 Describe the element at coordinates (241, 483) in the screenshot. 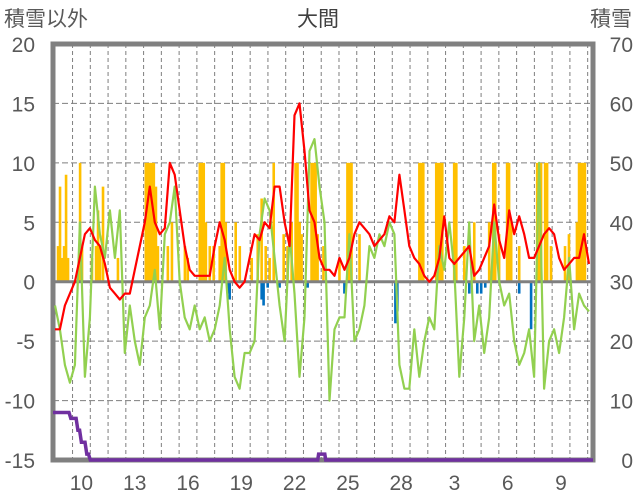

I see `x-tick-label: 19` at that location.